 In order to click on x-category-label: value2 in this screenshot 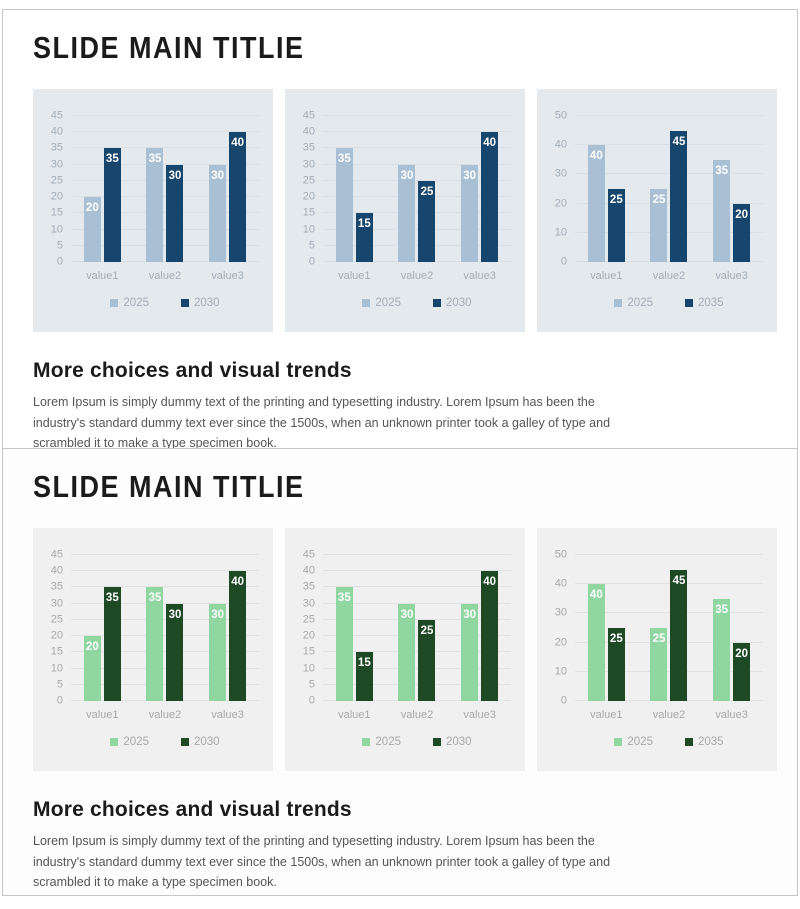, I will do `click(669, 715)`.